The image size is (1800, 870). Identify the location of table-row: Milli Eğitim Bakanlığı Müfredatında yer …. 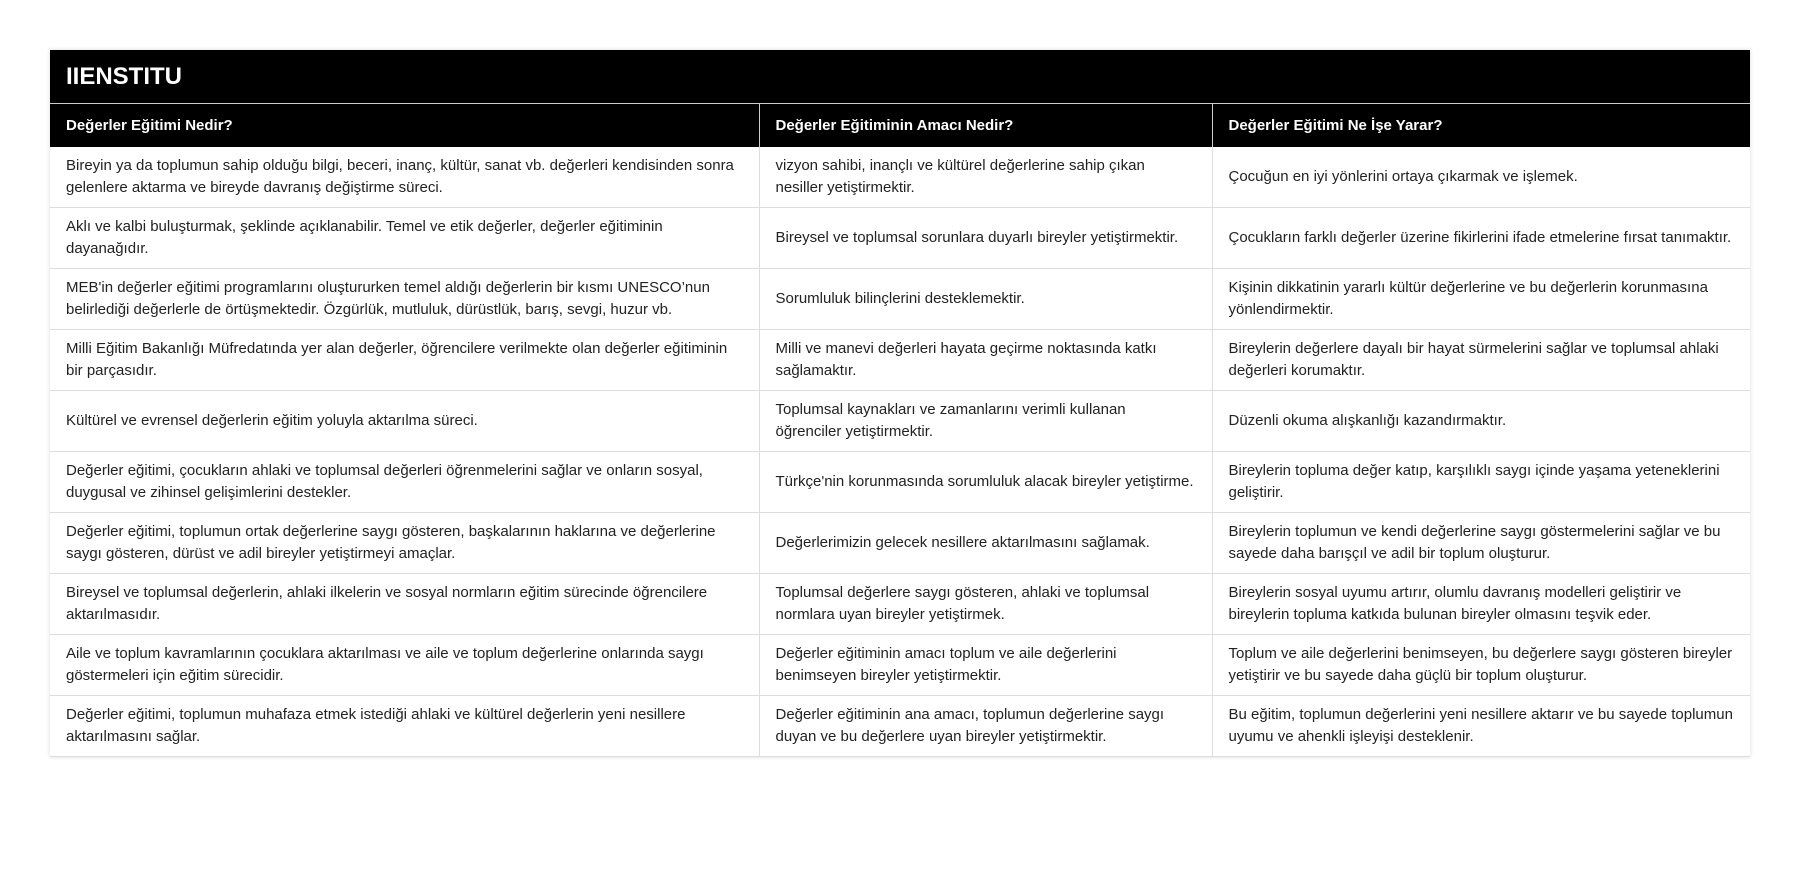
(900, 360).